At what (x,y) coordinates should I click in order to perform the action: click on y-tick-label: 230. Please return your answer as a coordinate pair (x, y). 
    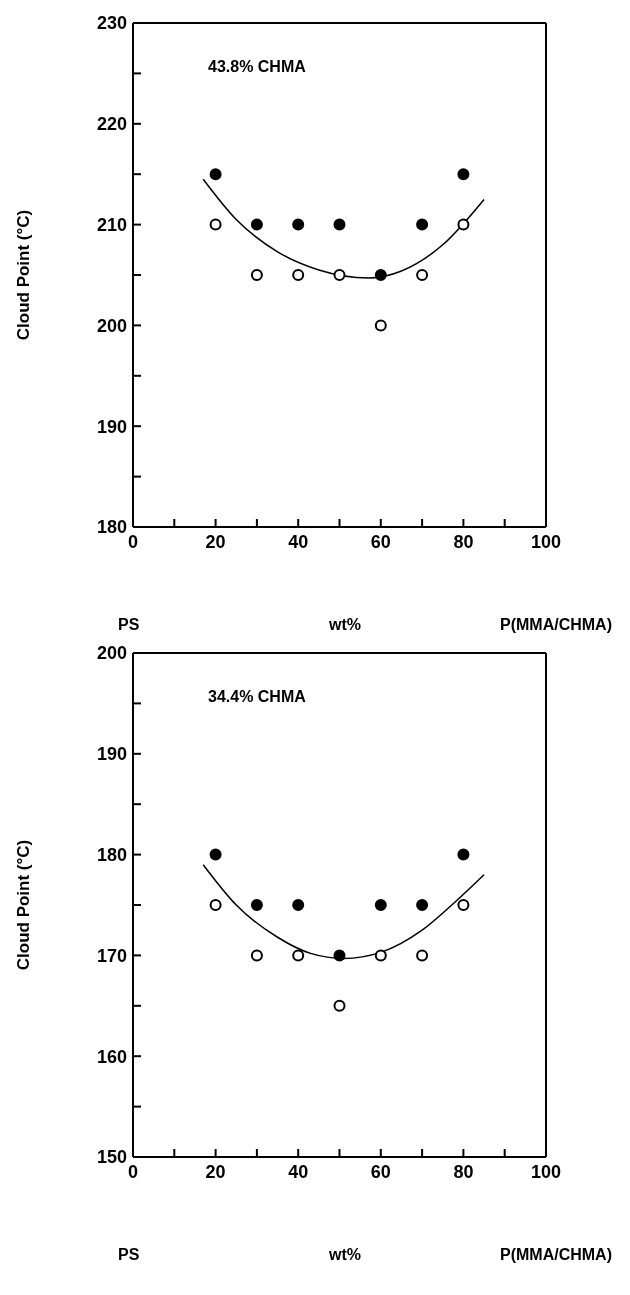
    Looking at the image, I should click on (111, 23).